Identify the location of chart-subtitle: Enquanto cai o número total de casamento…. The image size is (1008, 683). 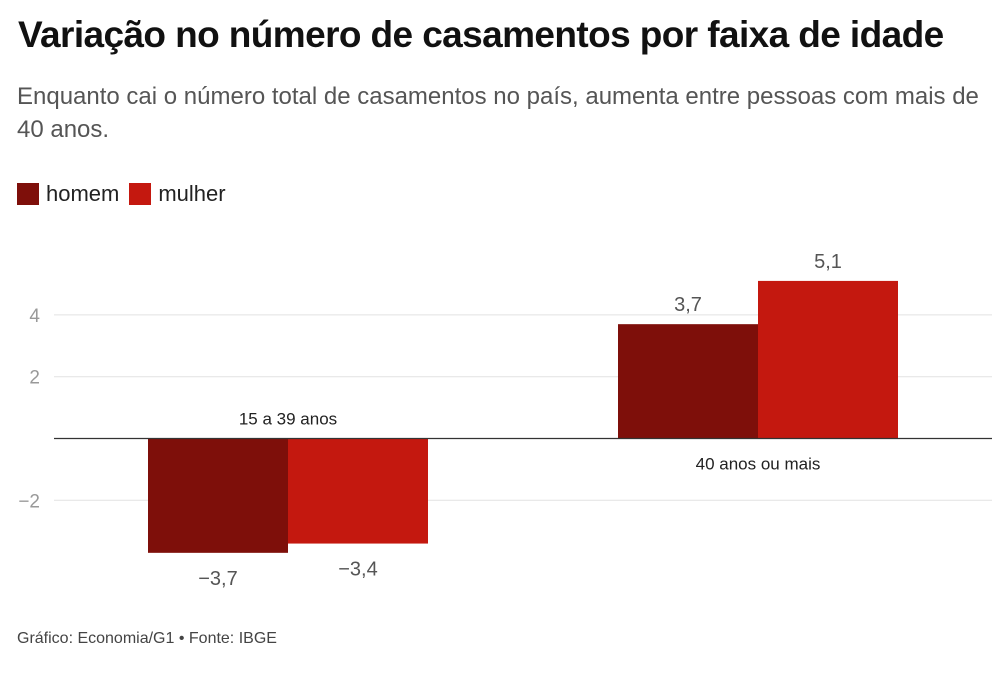
(498, 113).